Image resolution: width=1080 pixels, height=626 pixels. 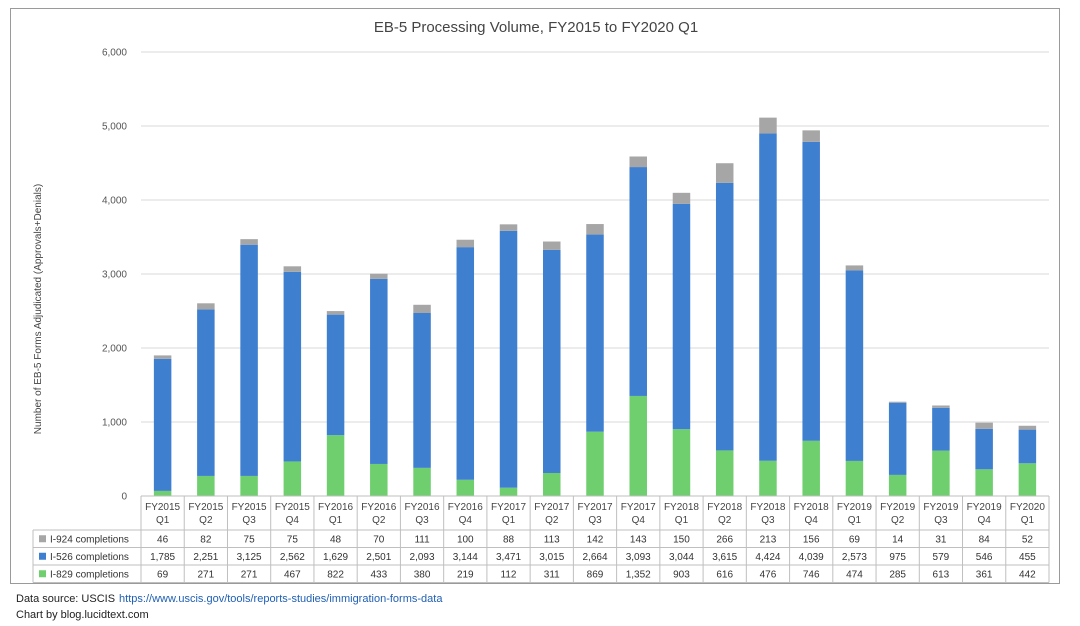 I want to click on data-label: 285, so click(x=897, y=574).